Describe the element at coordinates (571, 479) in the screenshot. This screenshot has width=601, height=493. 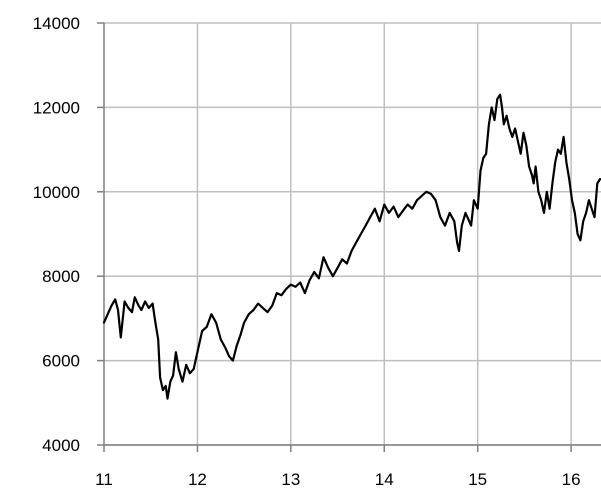
I see `x-tick-label: 16` at that location.